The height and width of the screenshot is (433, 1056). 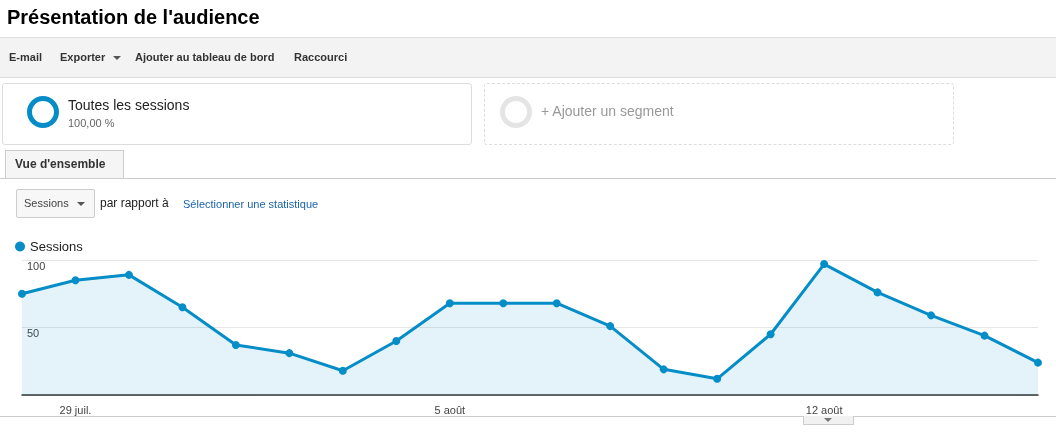 What do you see at coordinates (134, 203) in the screenshot?
I see `text: par rapport à` at bounding box center [134, 203].